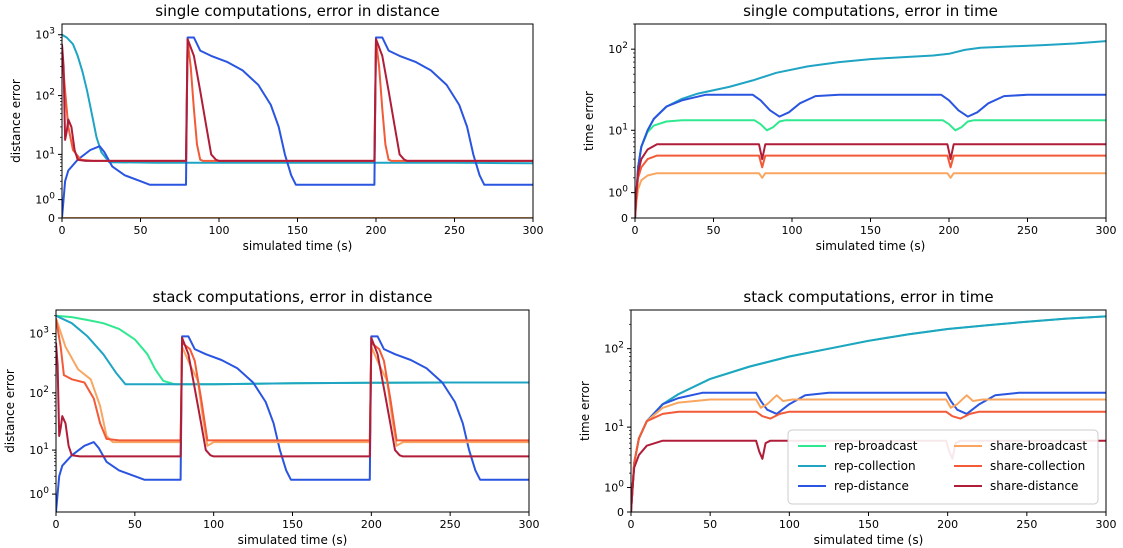 This screenshot has width=1123, height=548. Describe the element at coordinates (870, 11) in the screenshot. I see `chart-title: single computations, error in time` at that location.